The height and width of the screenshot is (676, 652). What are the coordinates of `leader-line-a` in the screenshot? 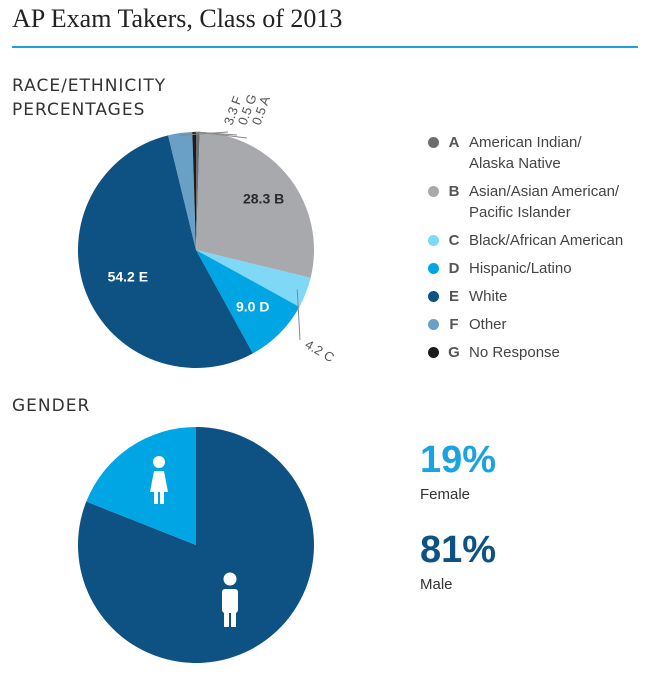 It's located at (222, 135).